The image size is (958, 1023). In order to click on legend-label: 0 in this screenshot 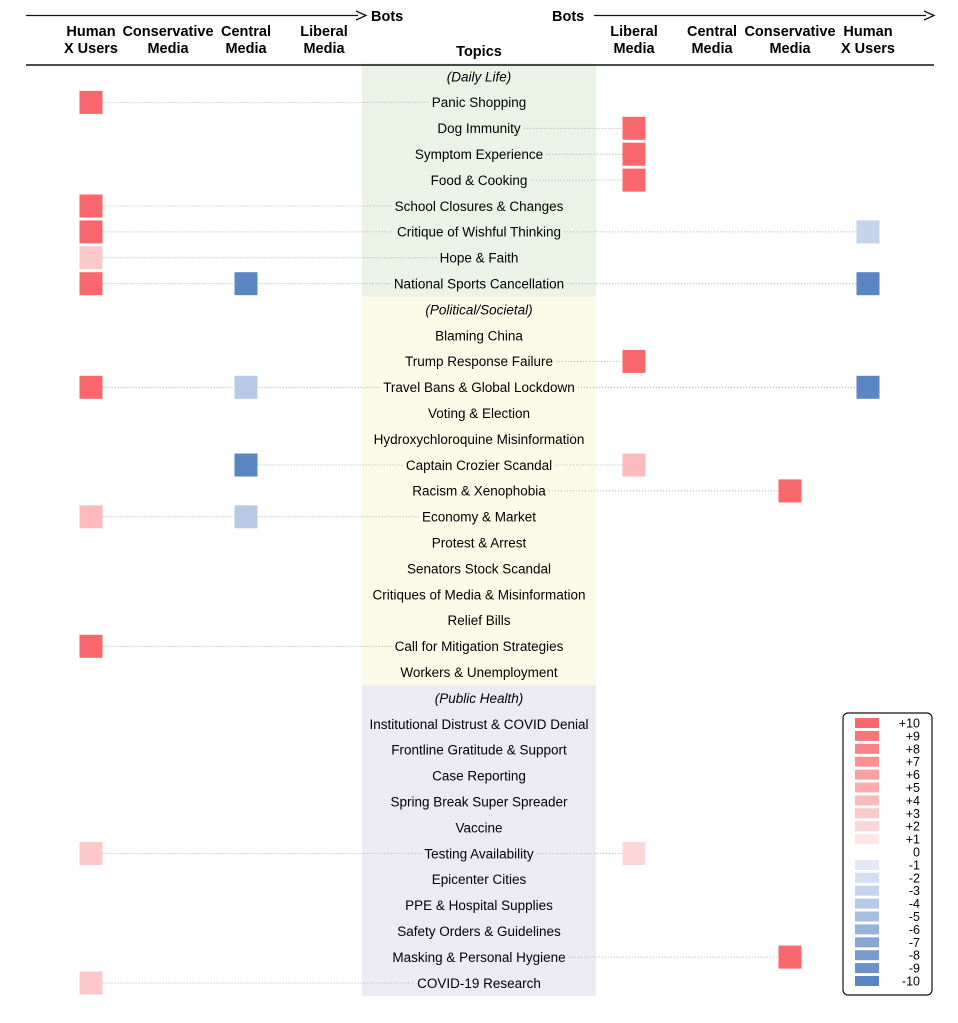, I will do `click(916, 853)`.